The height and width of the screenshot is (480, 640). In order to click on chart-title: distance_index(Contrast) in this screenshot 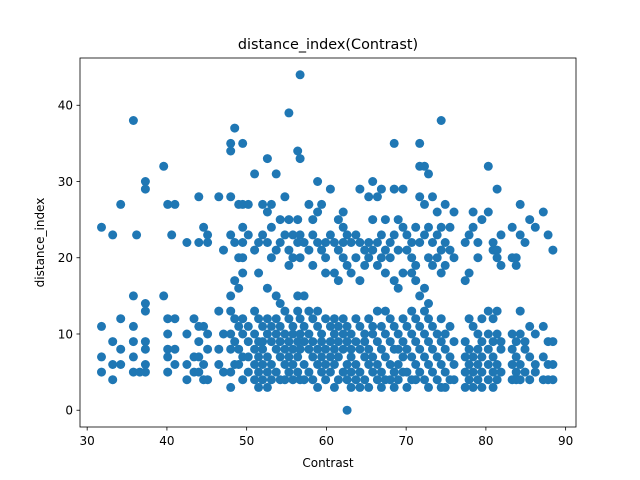, I will do `click(328, 45)`.